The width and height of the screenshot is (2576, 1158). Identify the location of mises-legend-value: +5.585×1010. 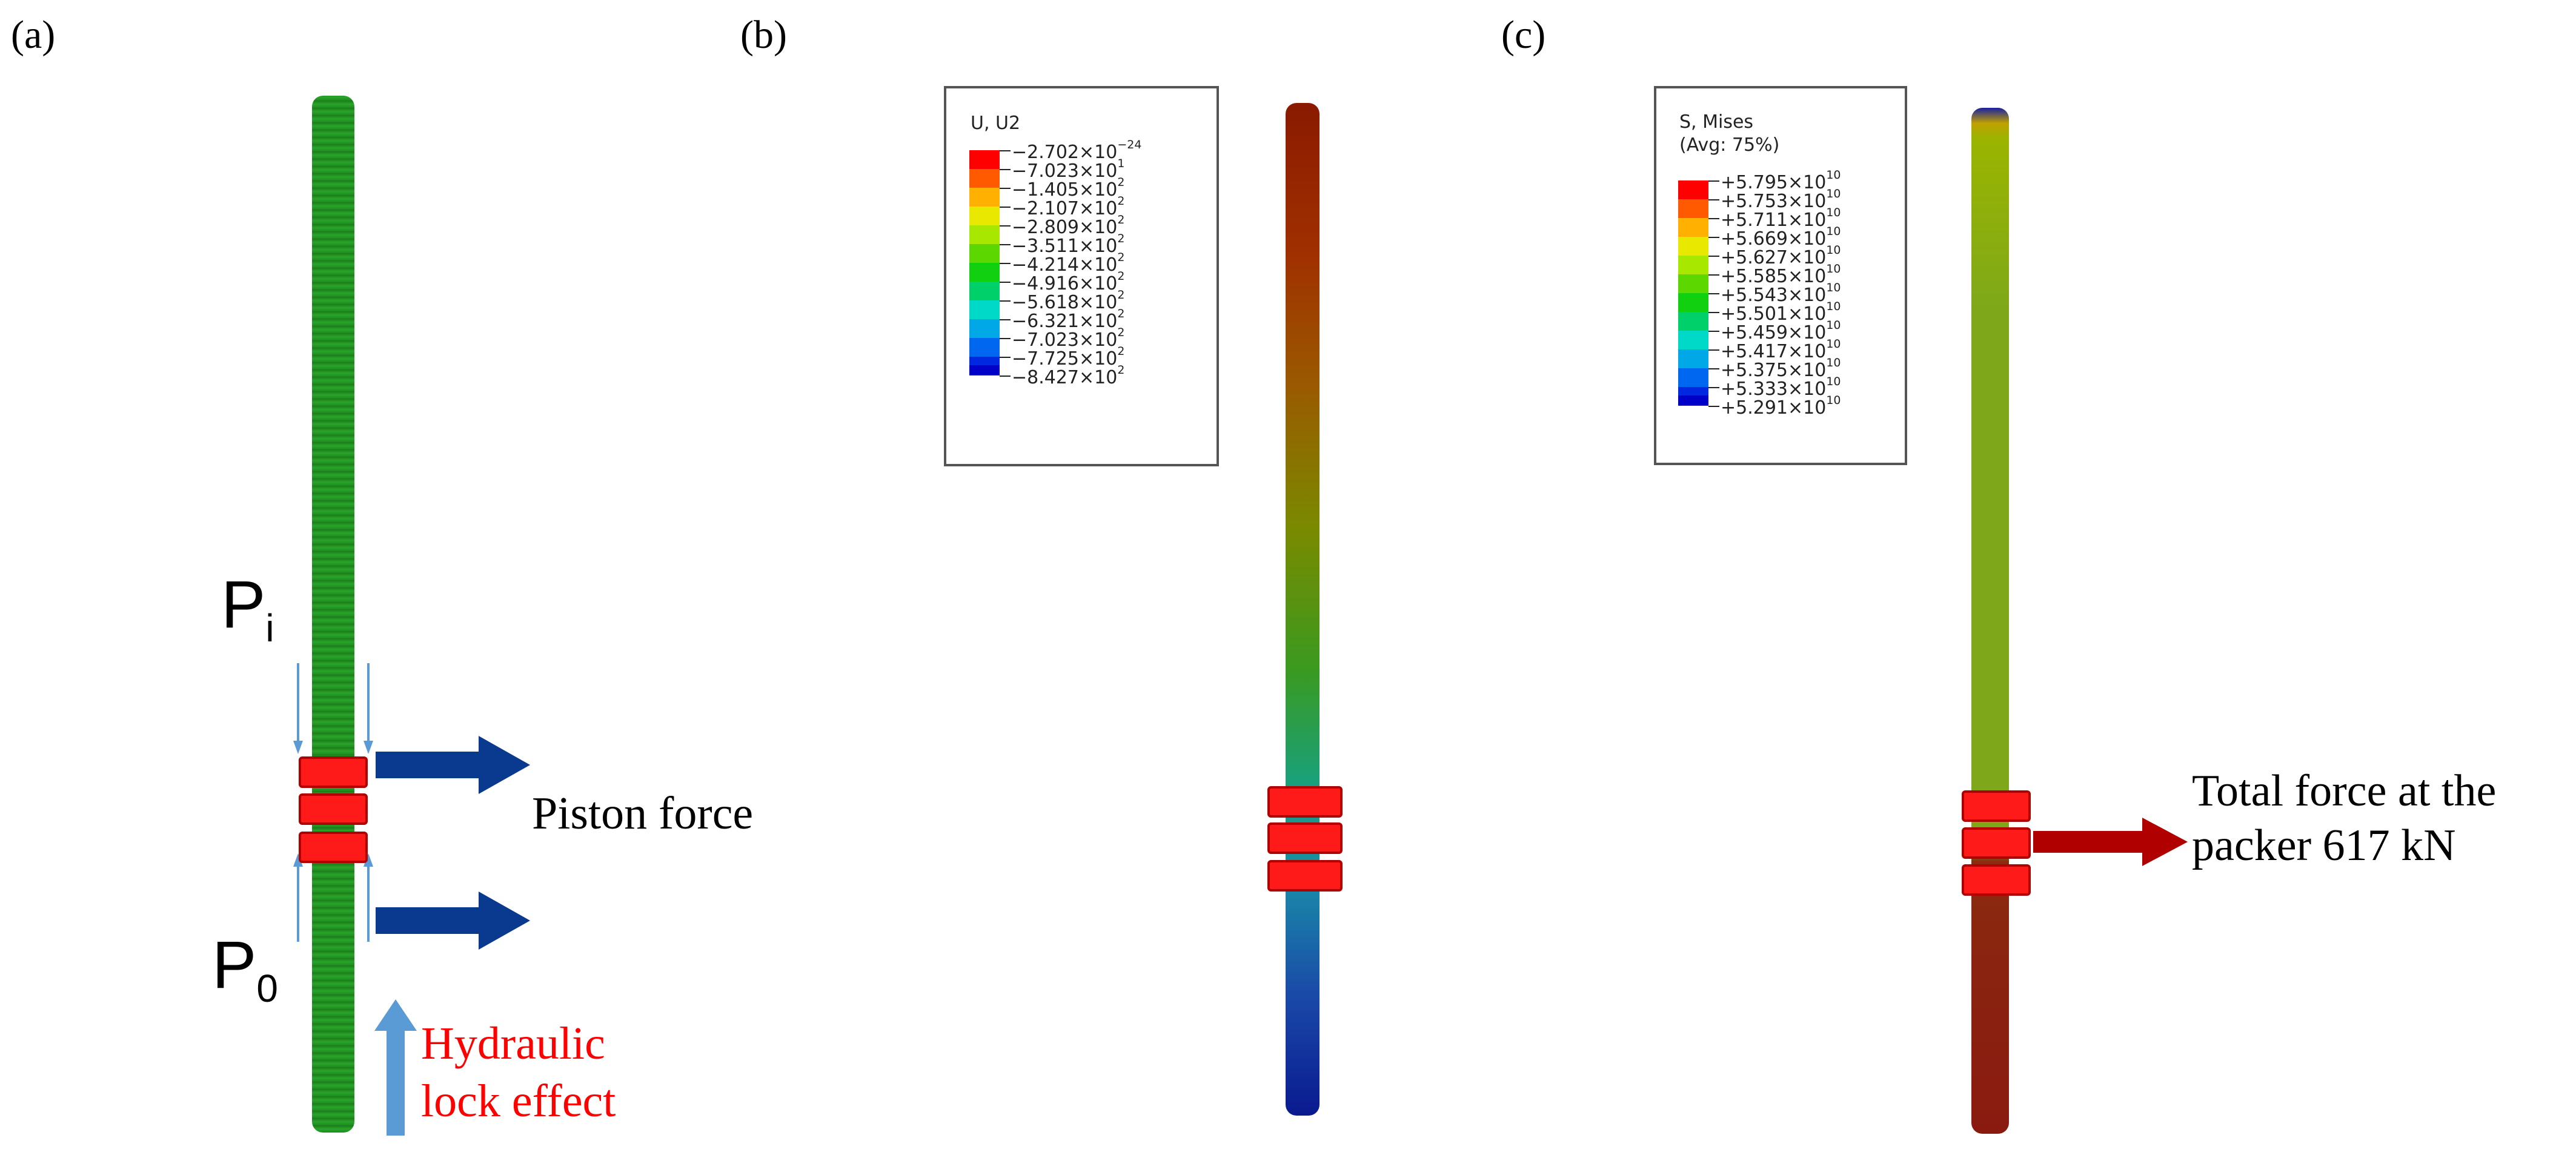
(1781, 274).